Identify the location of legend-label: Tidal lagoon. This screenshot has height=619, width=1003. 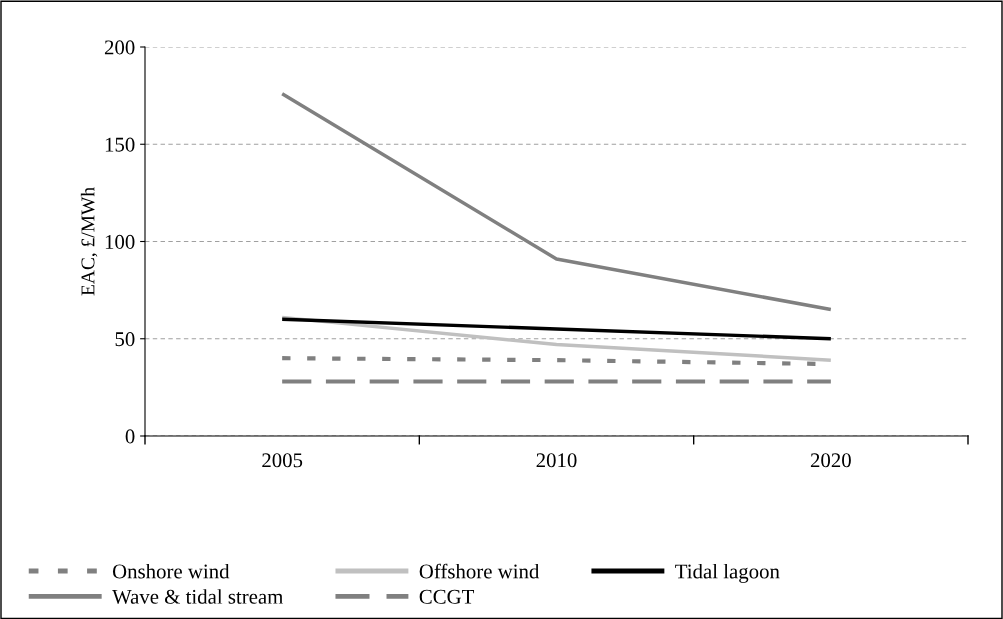
(727, 573).